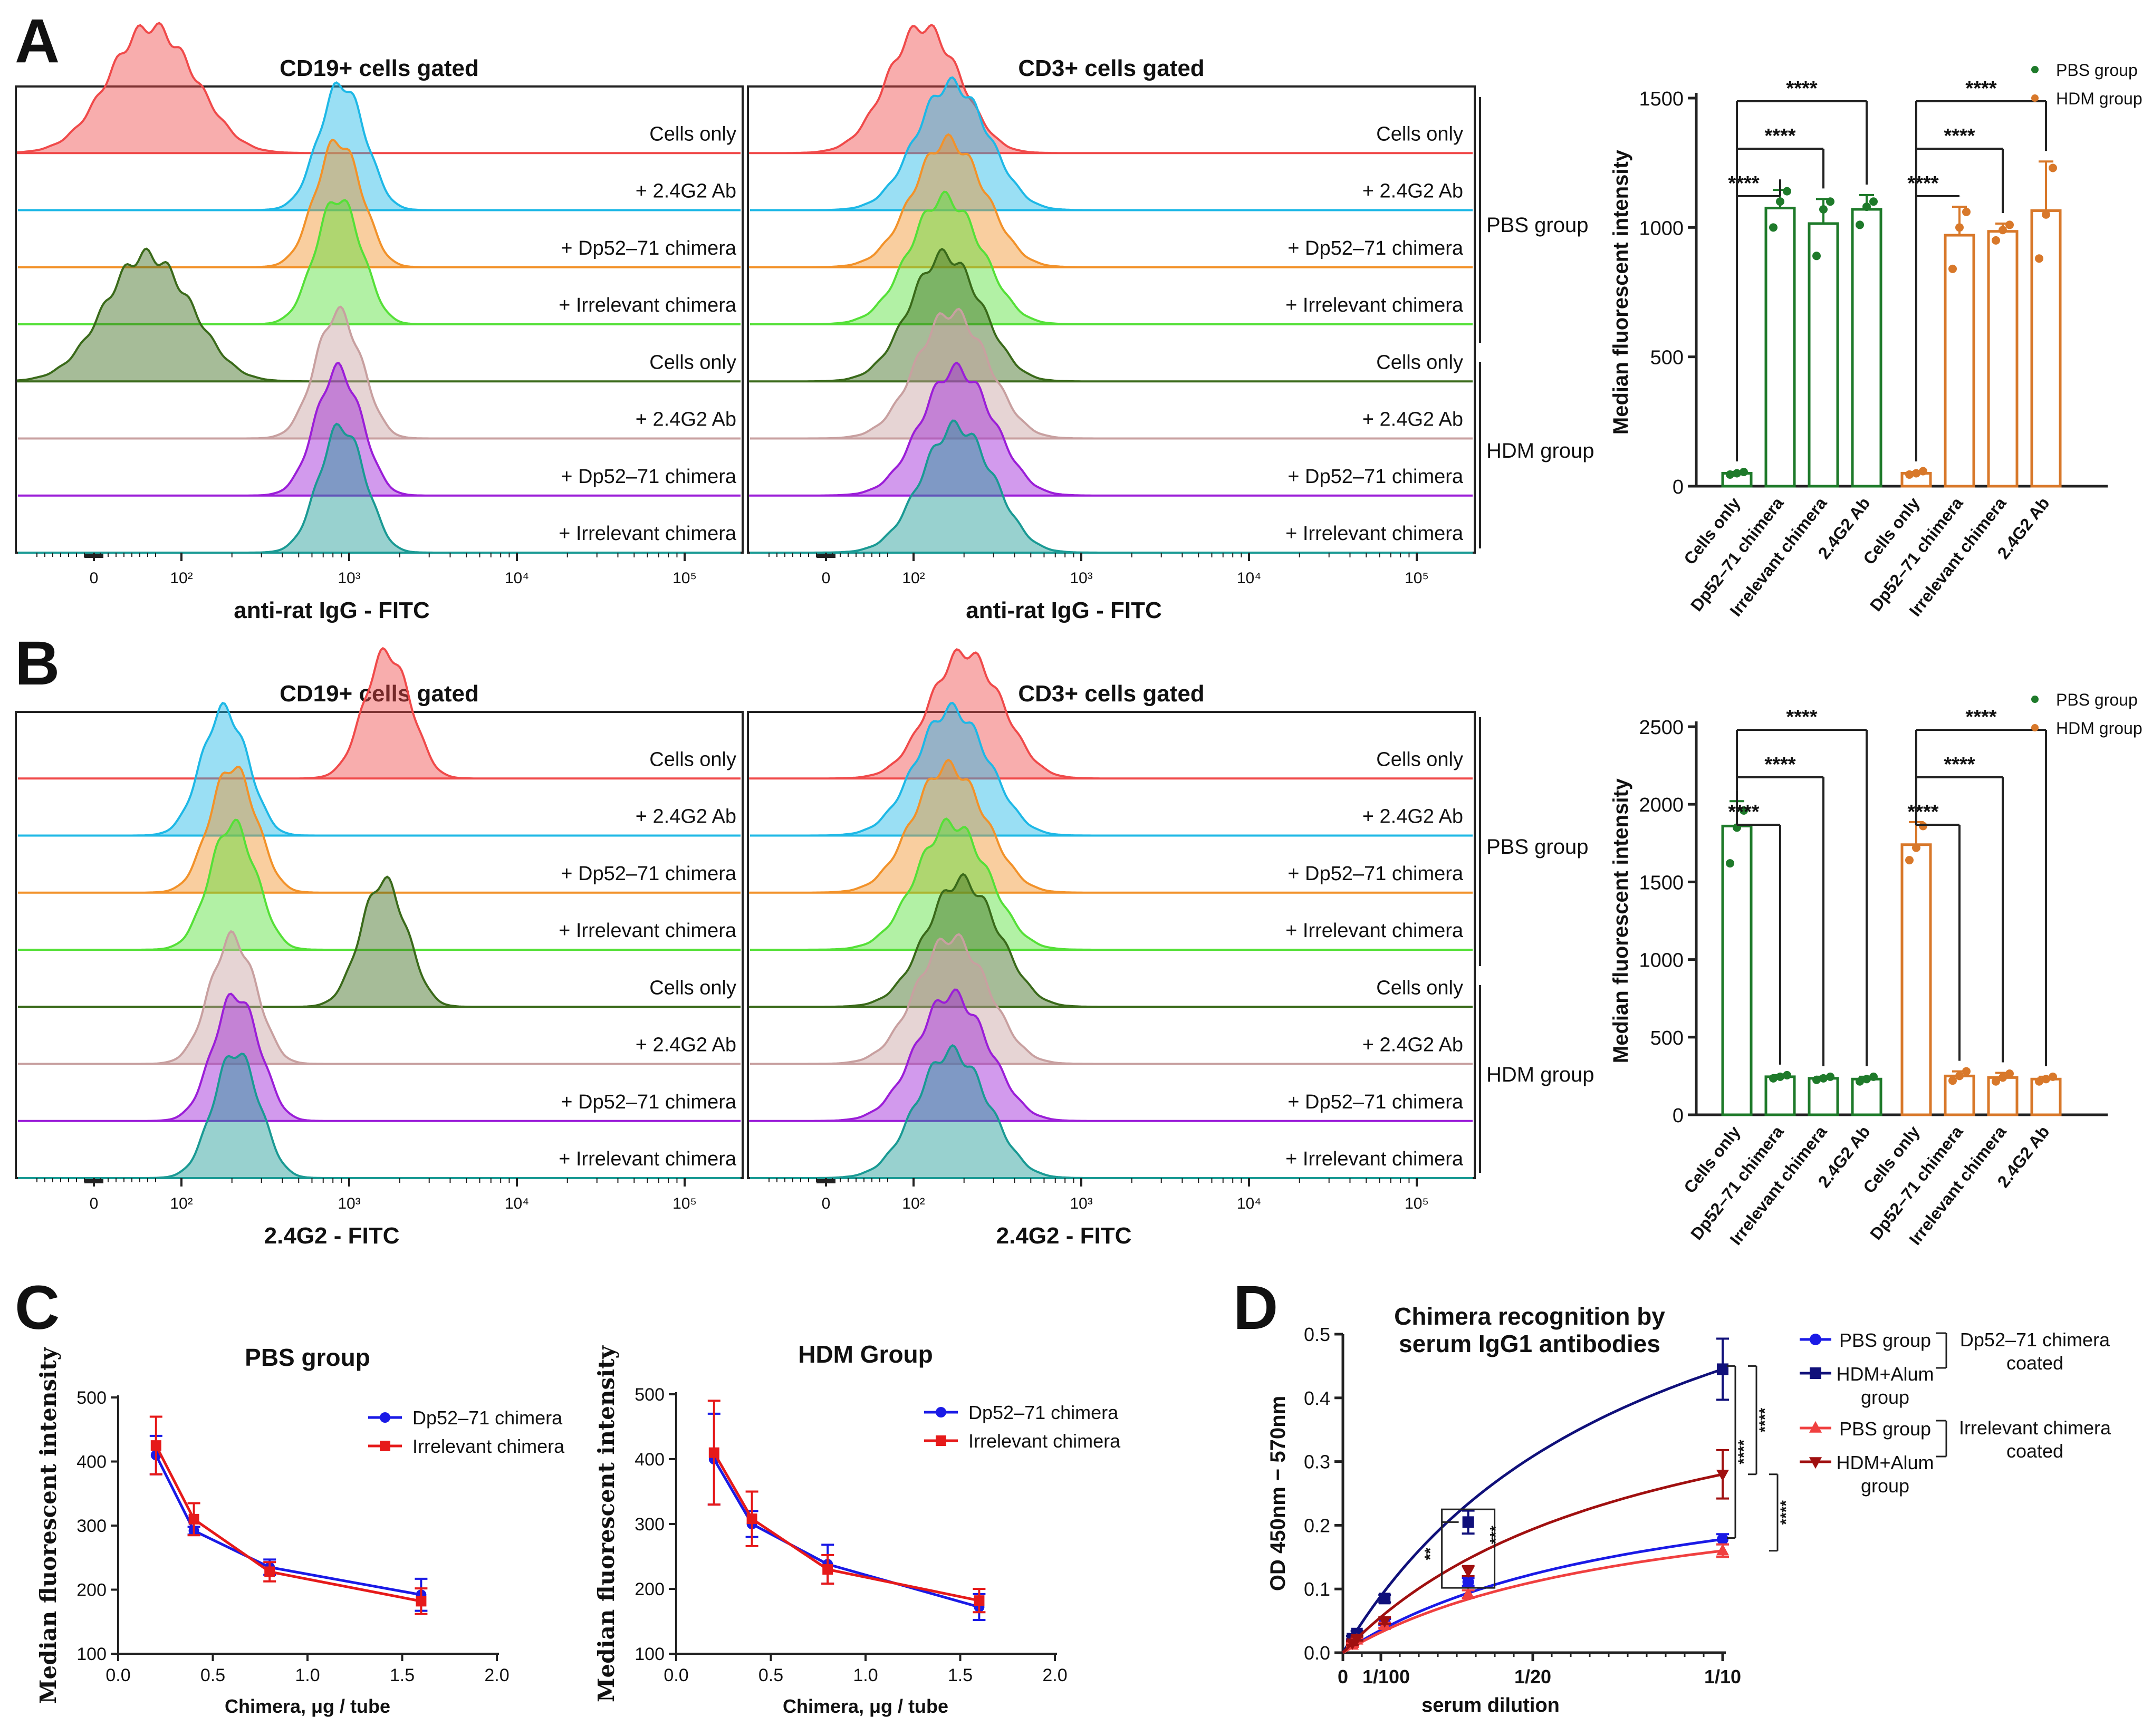 Image resolution: width=2152 pixels, height=1736 pixels. Describe the element at coordinates (2035, 1363) in the screenshot. I see `legend-group-label: coated` at that location.